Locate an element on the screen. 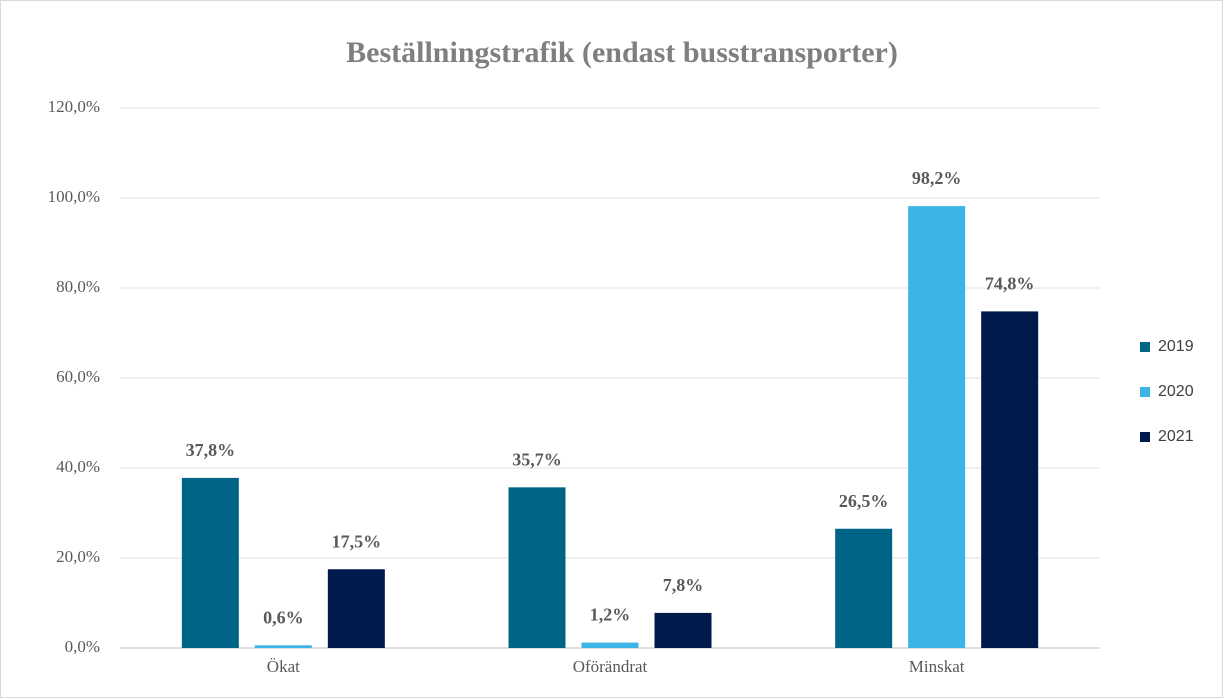  y-tick-label: 40,0% is located at coordinates (78, 466).